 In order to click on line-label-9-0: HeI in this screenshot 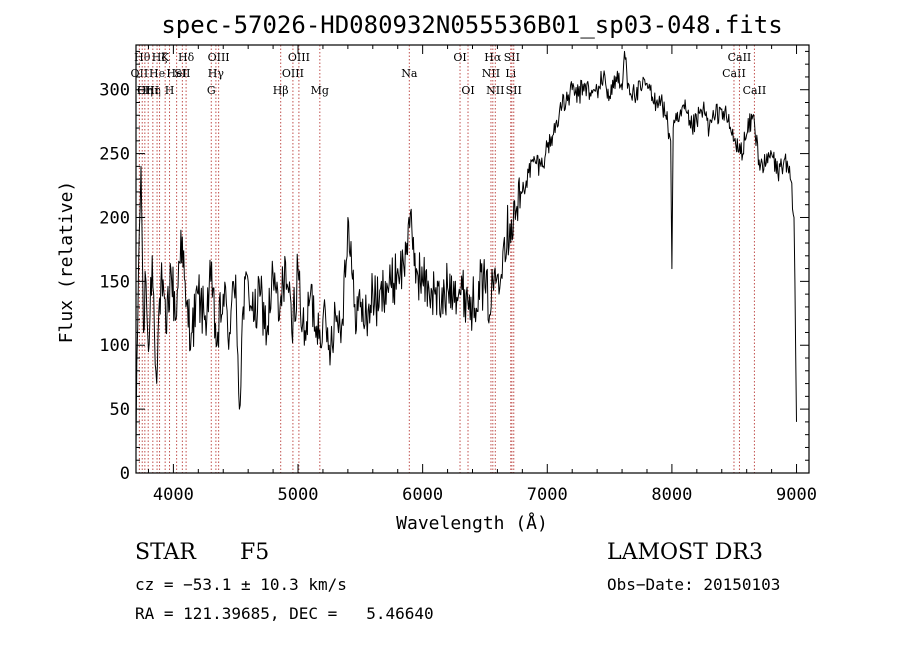, I will do `click(176, 73)`.